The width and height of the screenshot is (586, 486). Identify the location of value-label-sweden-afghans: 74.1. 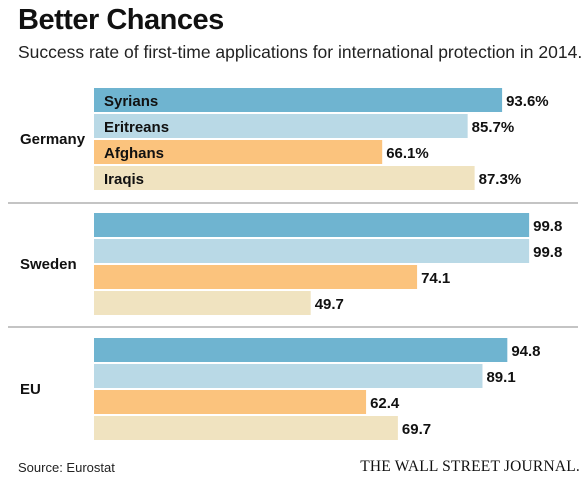
(435, 278).